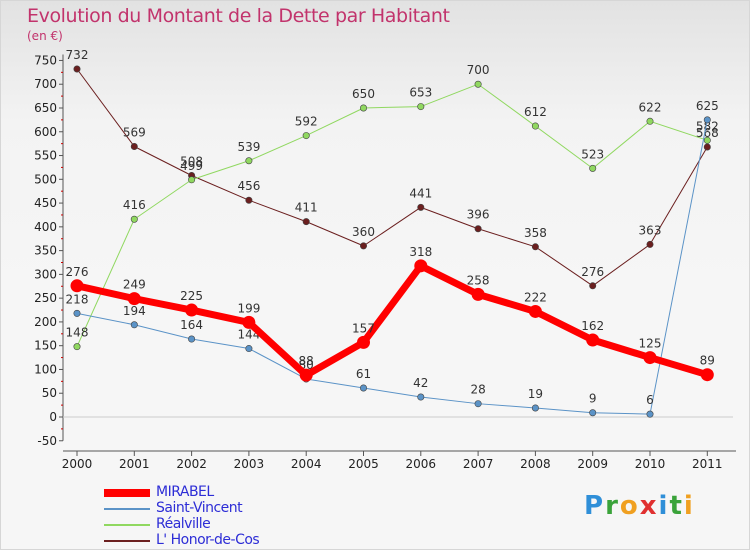  Describe the element at coordinates (650, 230) in the screenshot. I see `data-label: 363` at that location.